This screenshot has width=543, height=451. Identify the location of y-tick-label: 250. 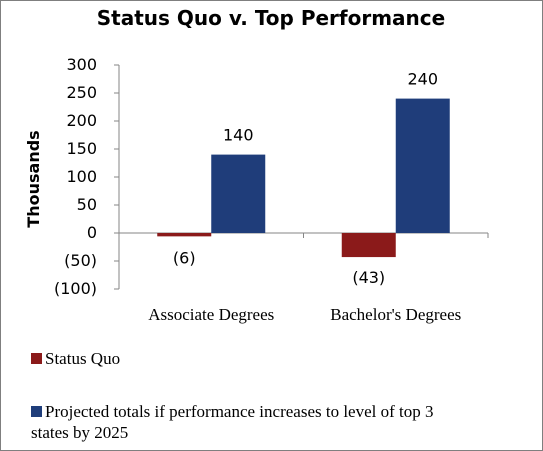
(81, 92).